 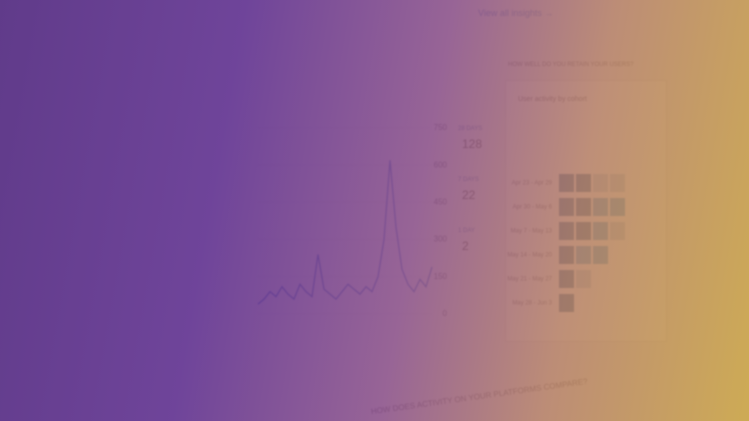 I want to click on cohort-label: May 21 - May 27, so click(x=529, y=280).